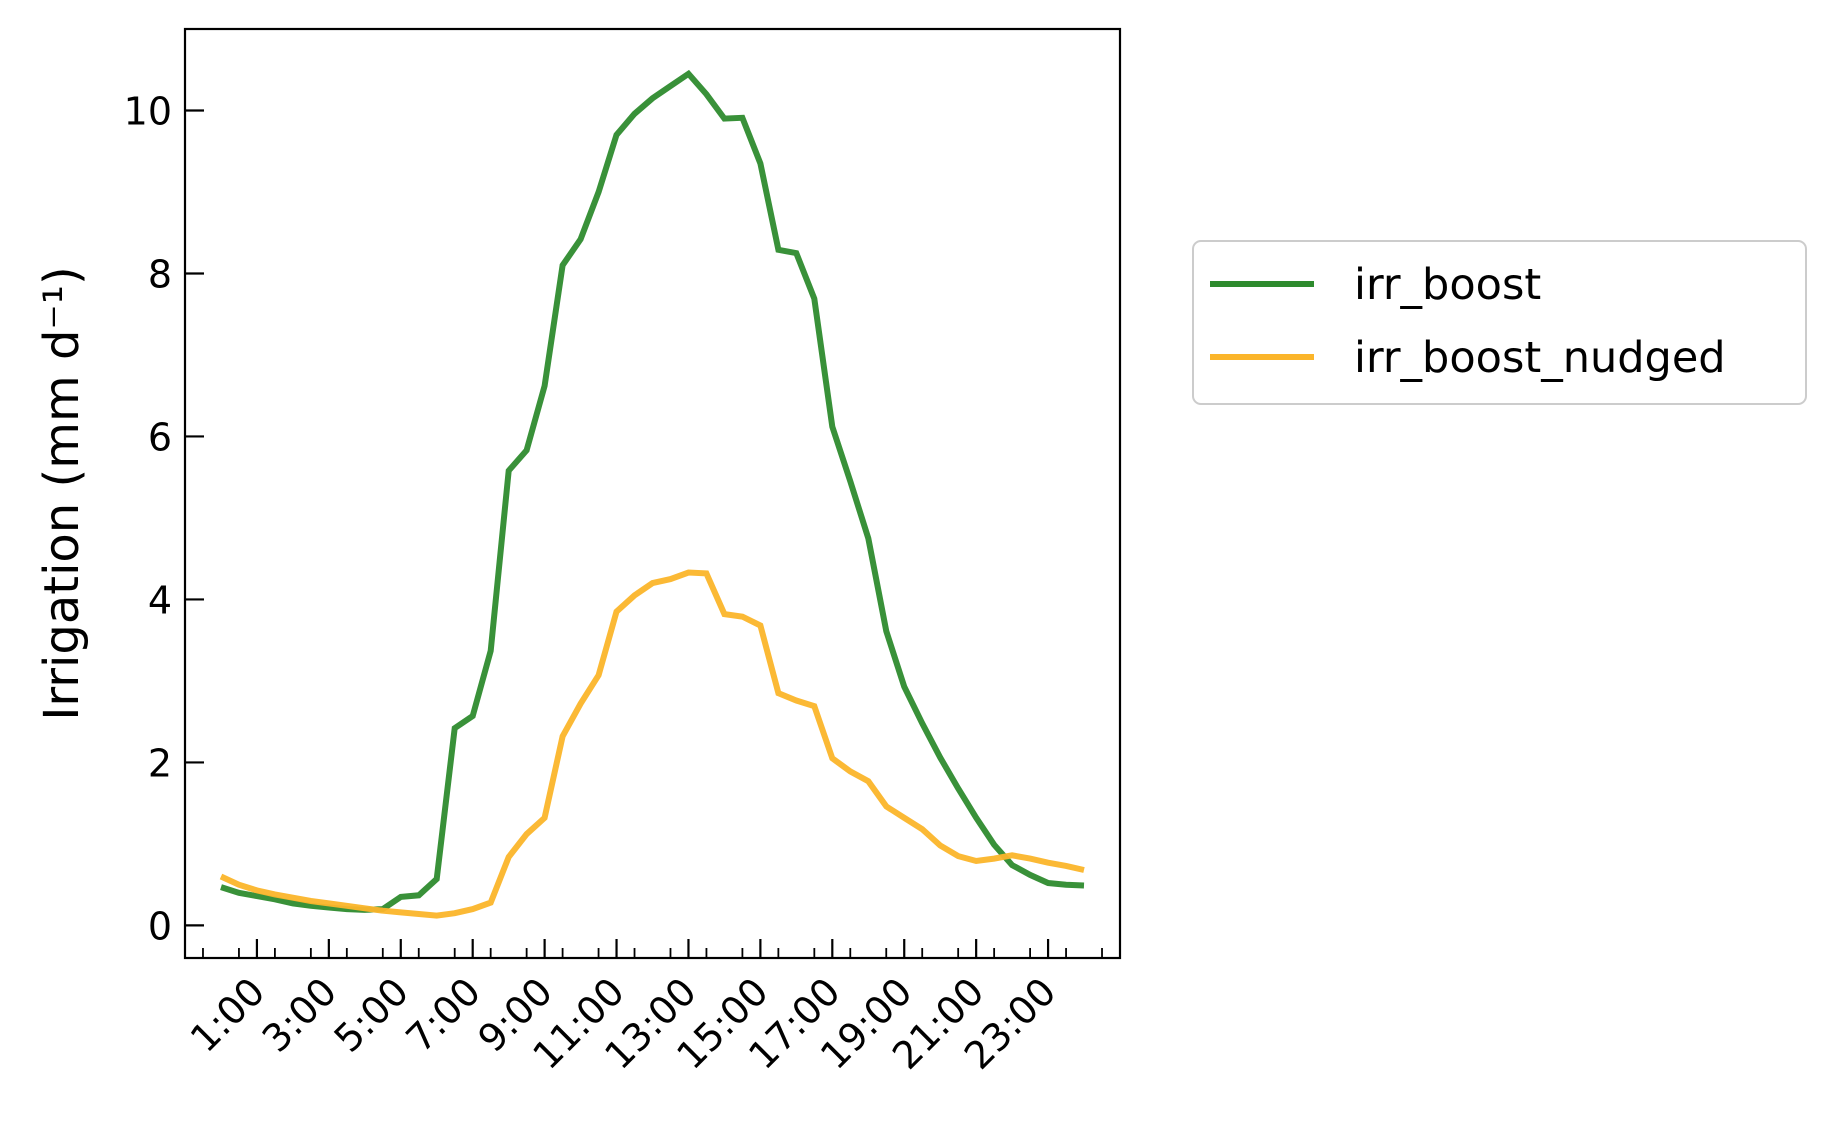  What do you see at coordinates (1540, 358) in the screenshot?
I see `legend-label-irr-boost-nudged: irr_boost_nudged` at bounding box center [1540, 358].